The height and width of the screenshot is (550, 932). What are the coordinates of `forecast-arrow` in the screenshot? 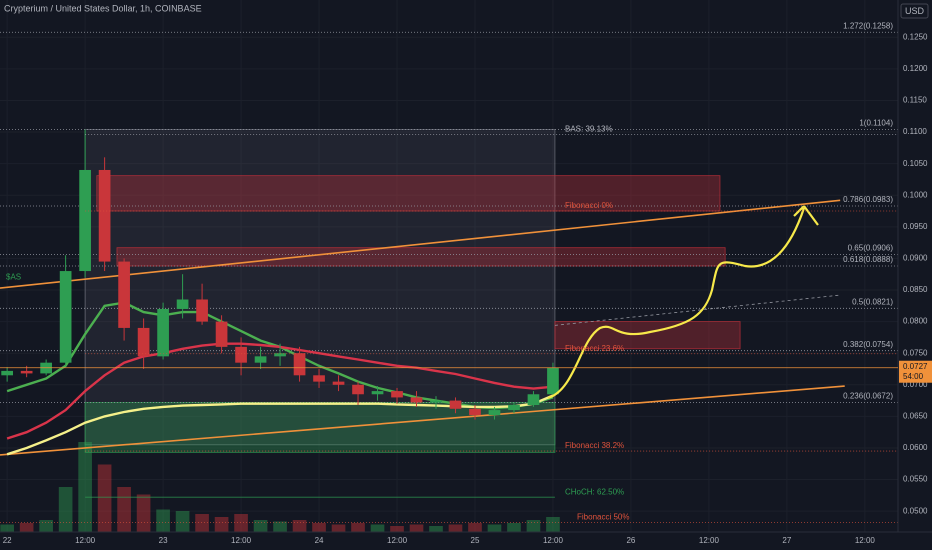 It's located at (683, 302).